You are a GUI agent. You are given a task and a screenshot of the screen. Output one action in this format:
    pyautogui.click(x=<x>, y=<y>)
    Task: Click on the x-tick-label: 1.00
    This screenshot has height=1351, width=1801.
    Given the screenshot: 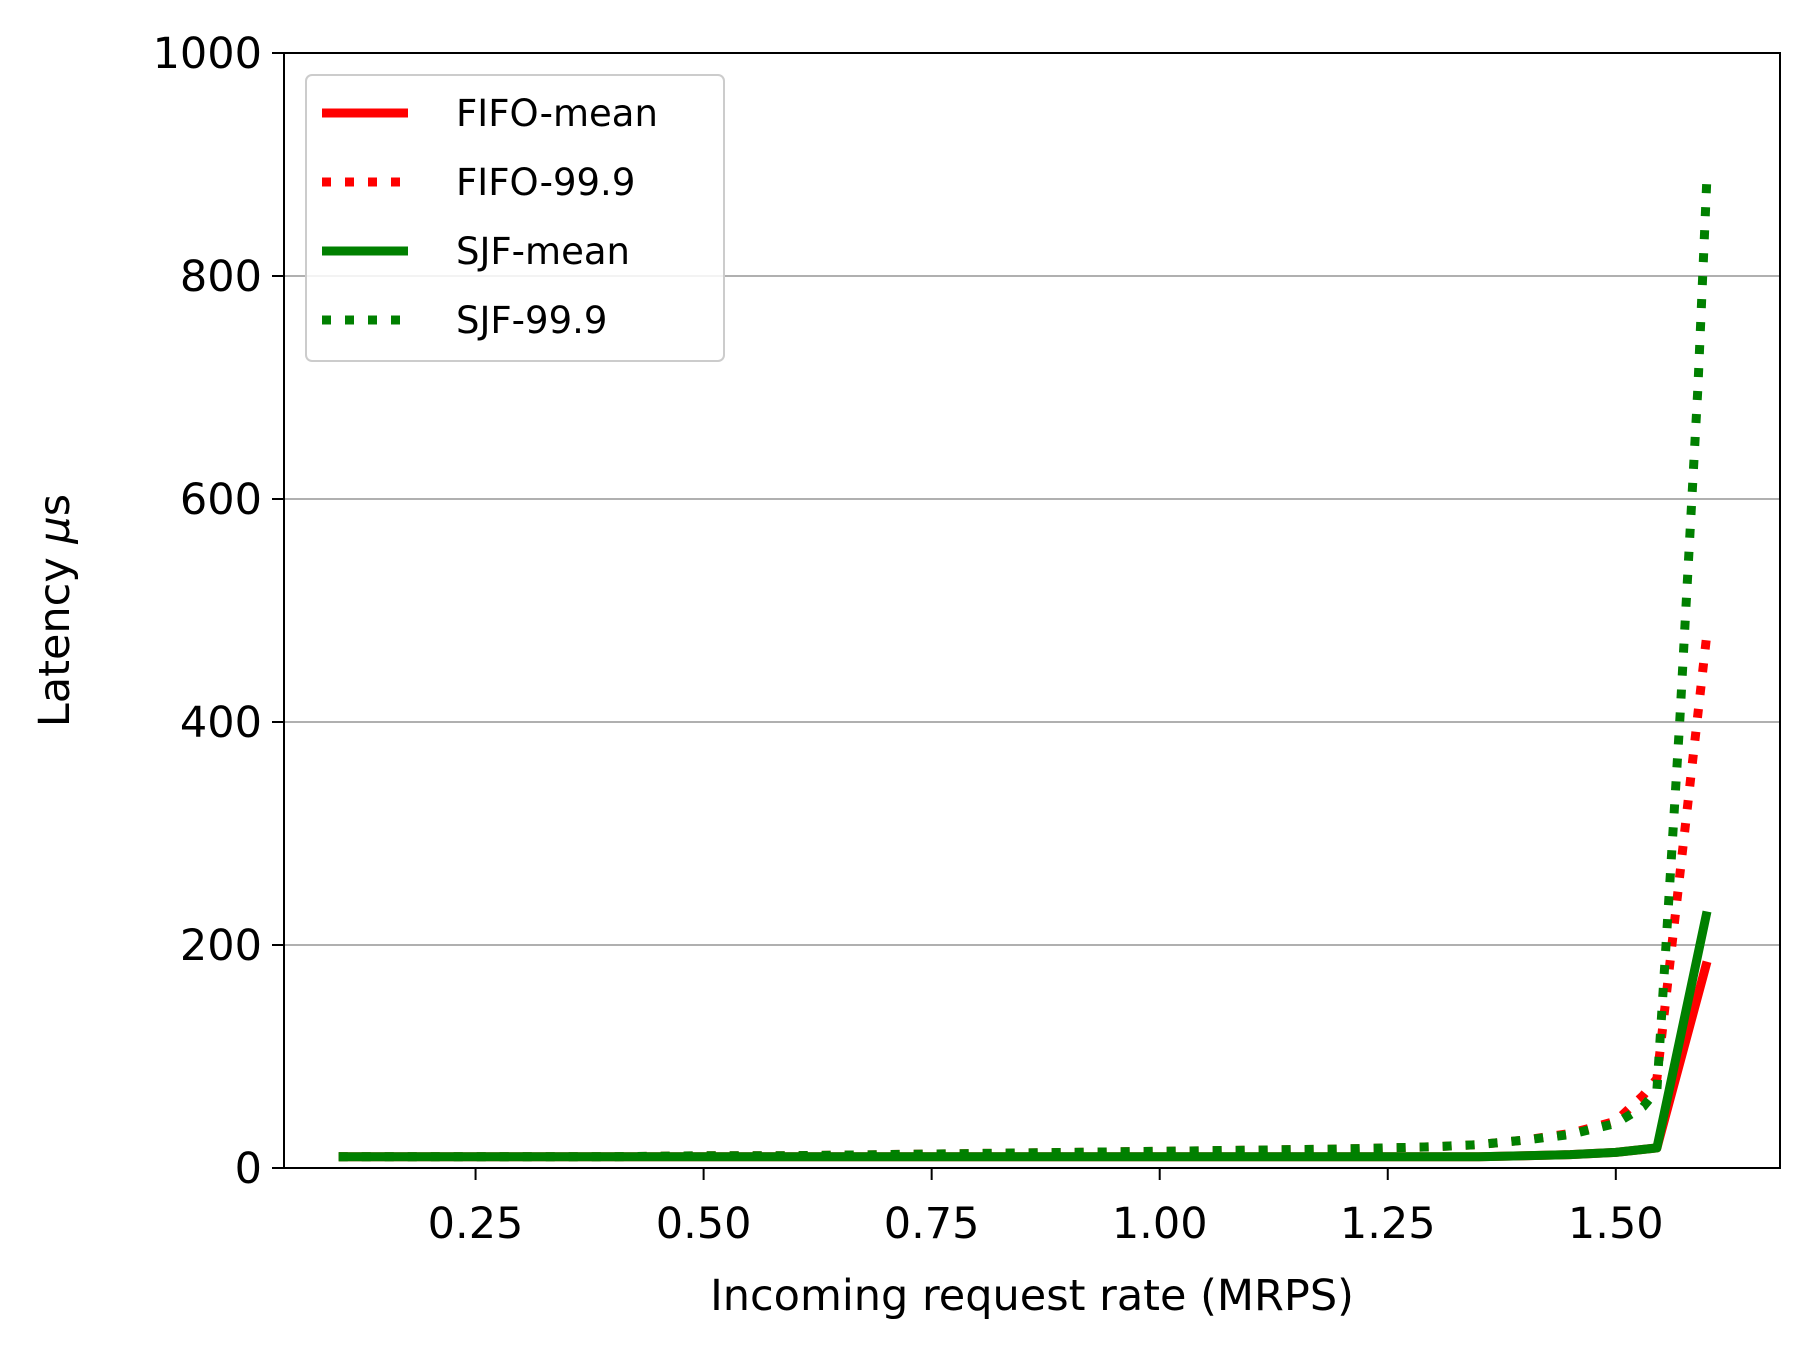 What is the action you would take?
    pyautogui.click(x=1160, y=1224)
    